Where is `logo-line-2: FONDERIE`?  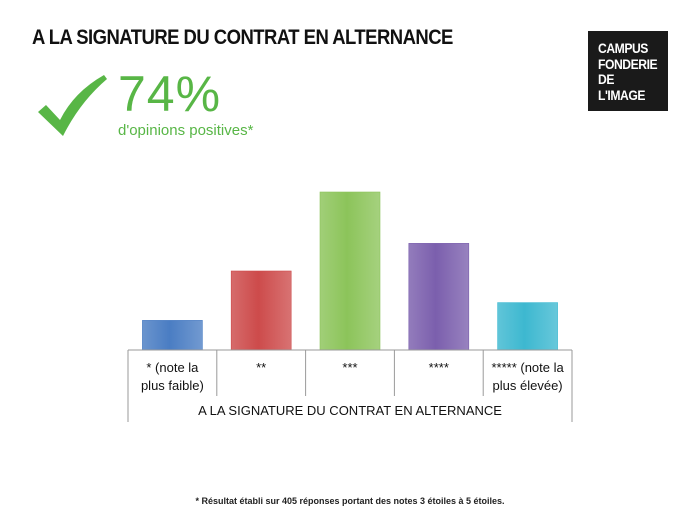 logo-line-2: FONDERIE is located at coordinates (628, 64).